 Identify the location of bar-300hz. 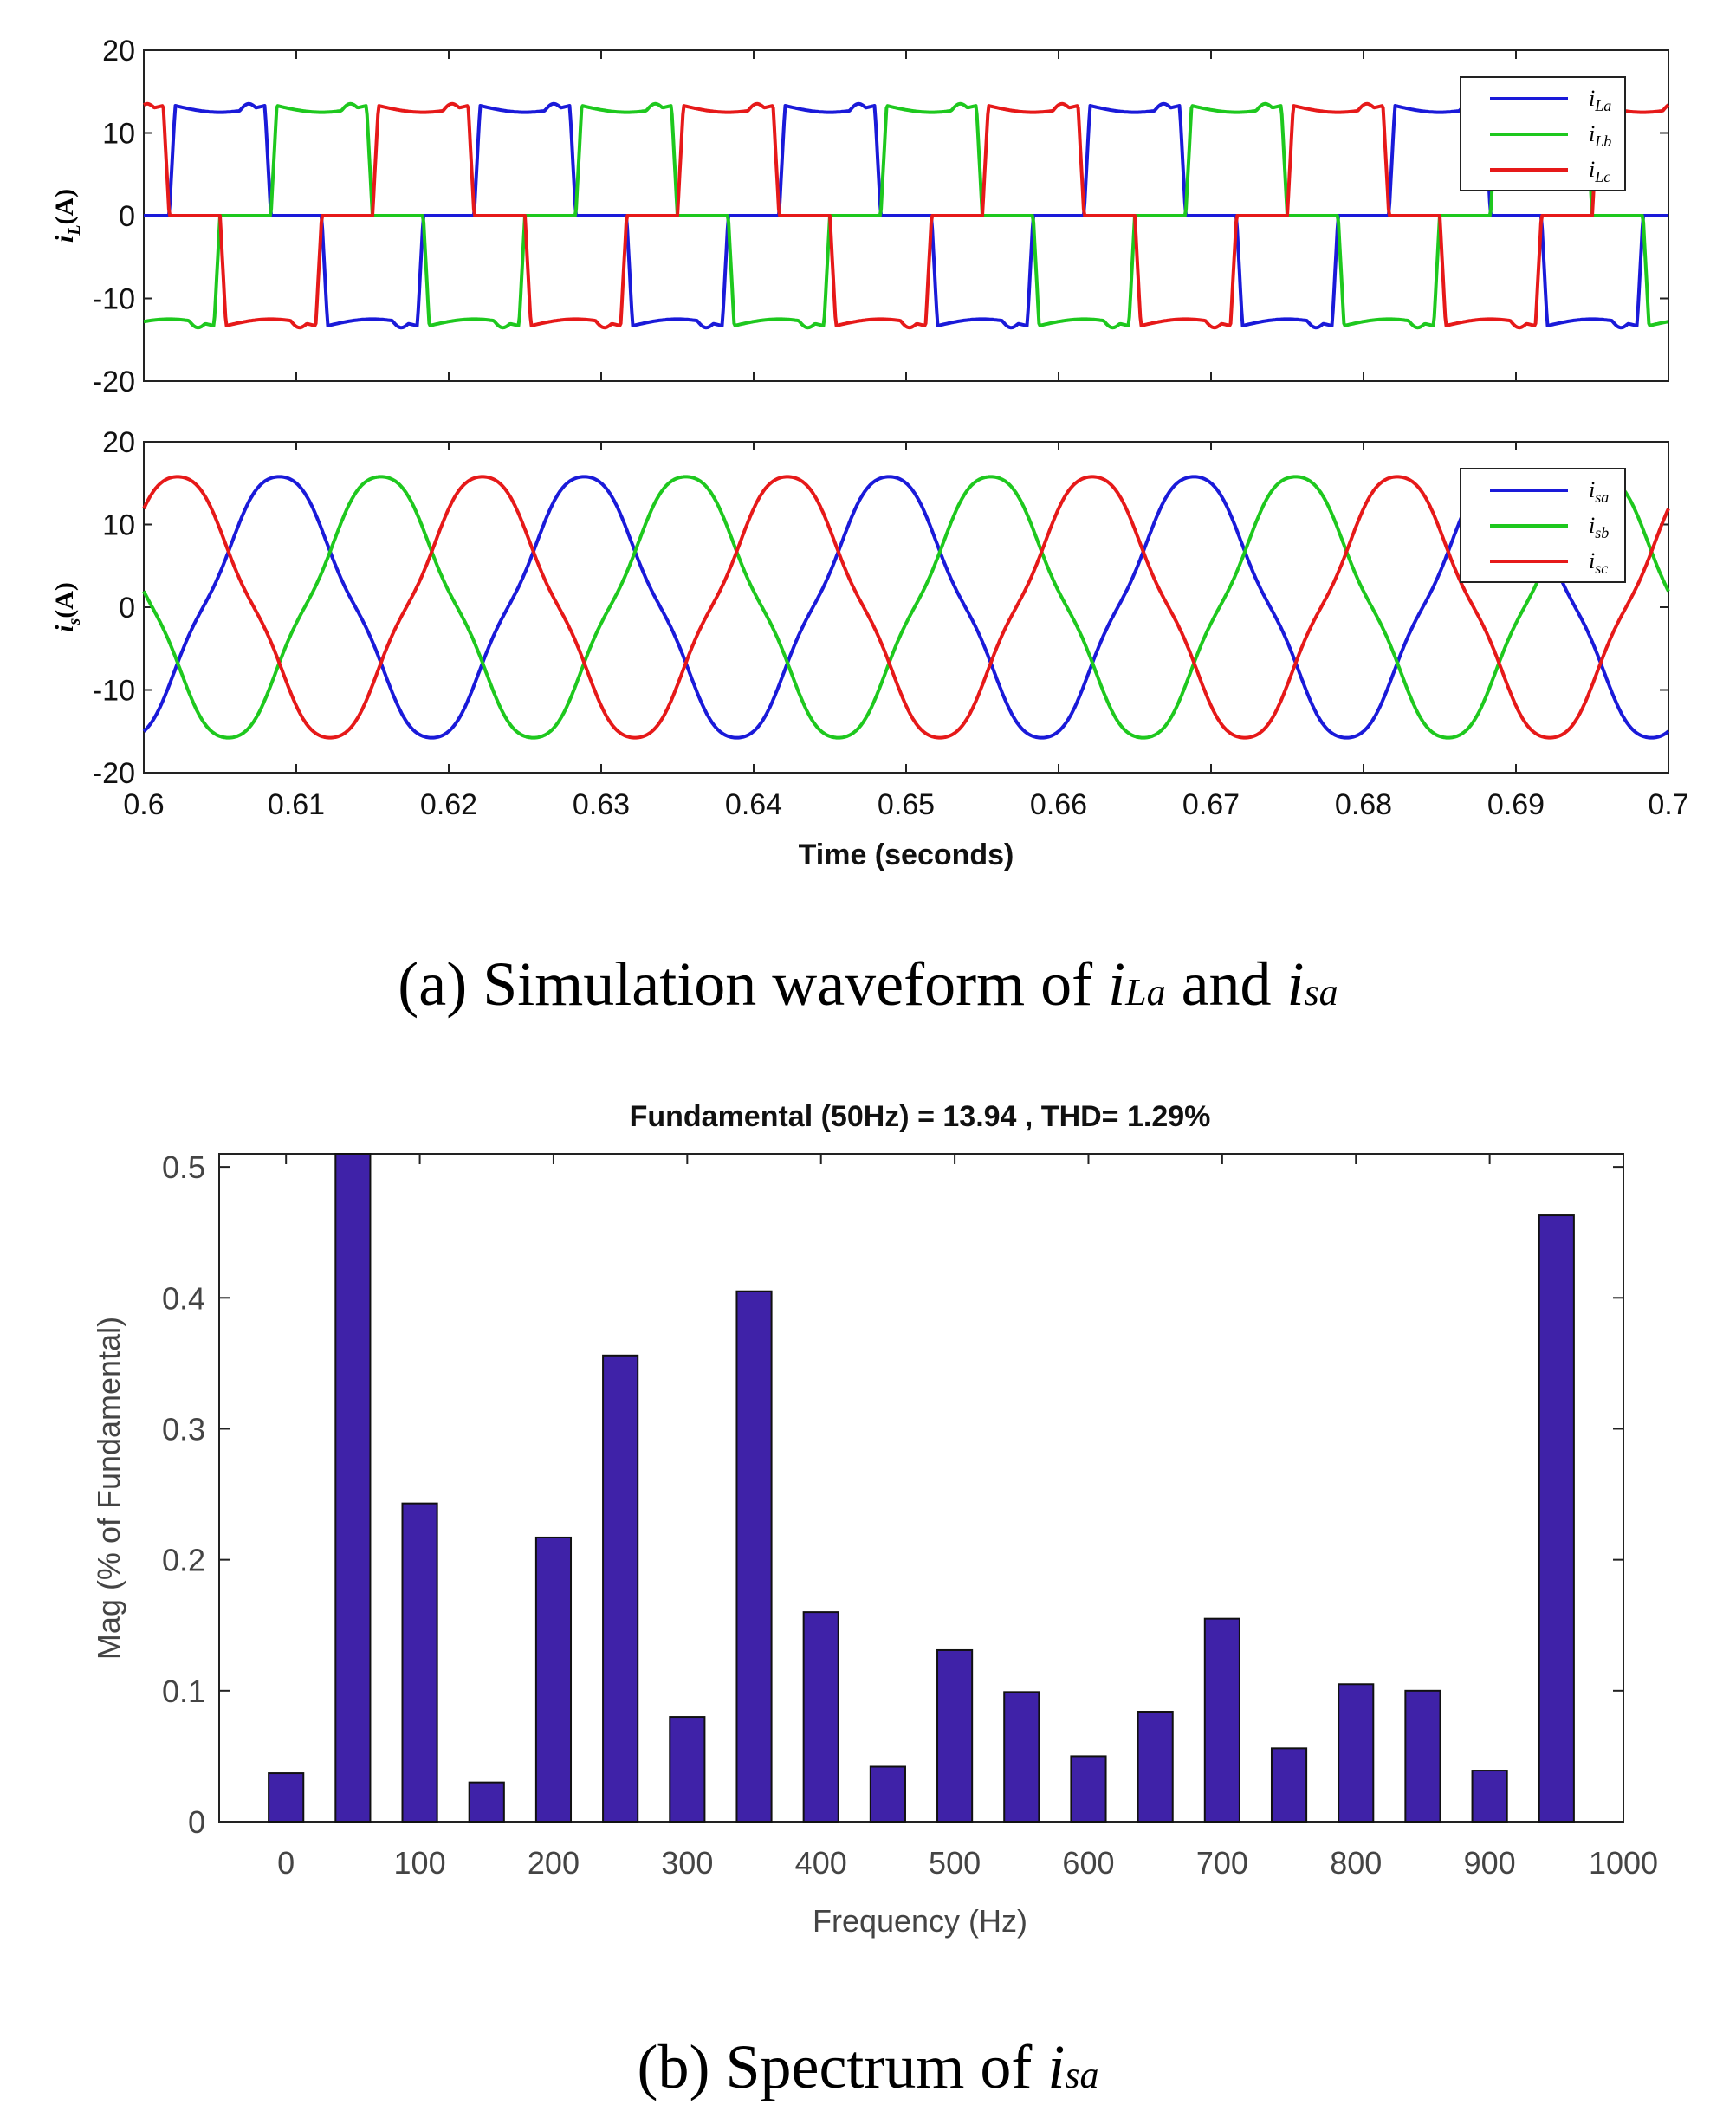
(688, 1770).